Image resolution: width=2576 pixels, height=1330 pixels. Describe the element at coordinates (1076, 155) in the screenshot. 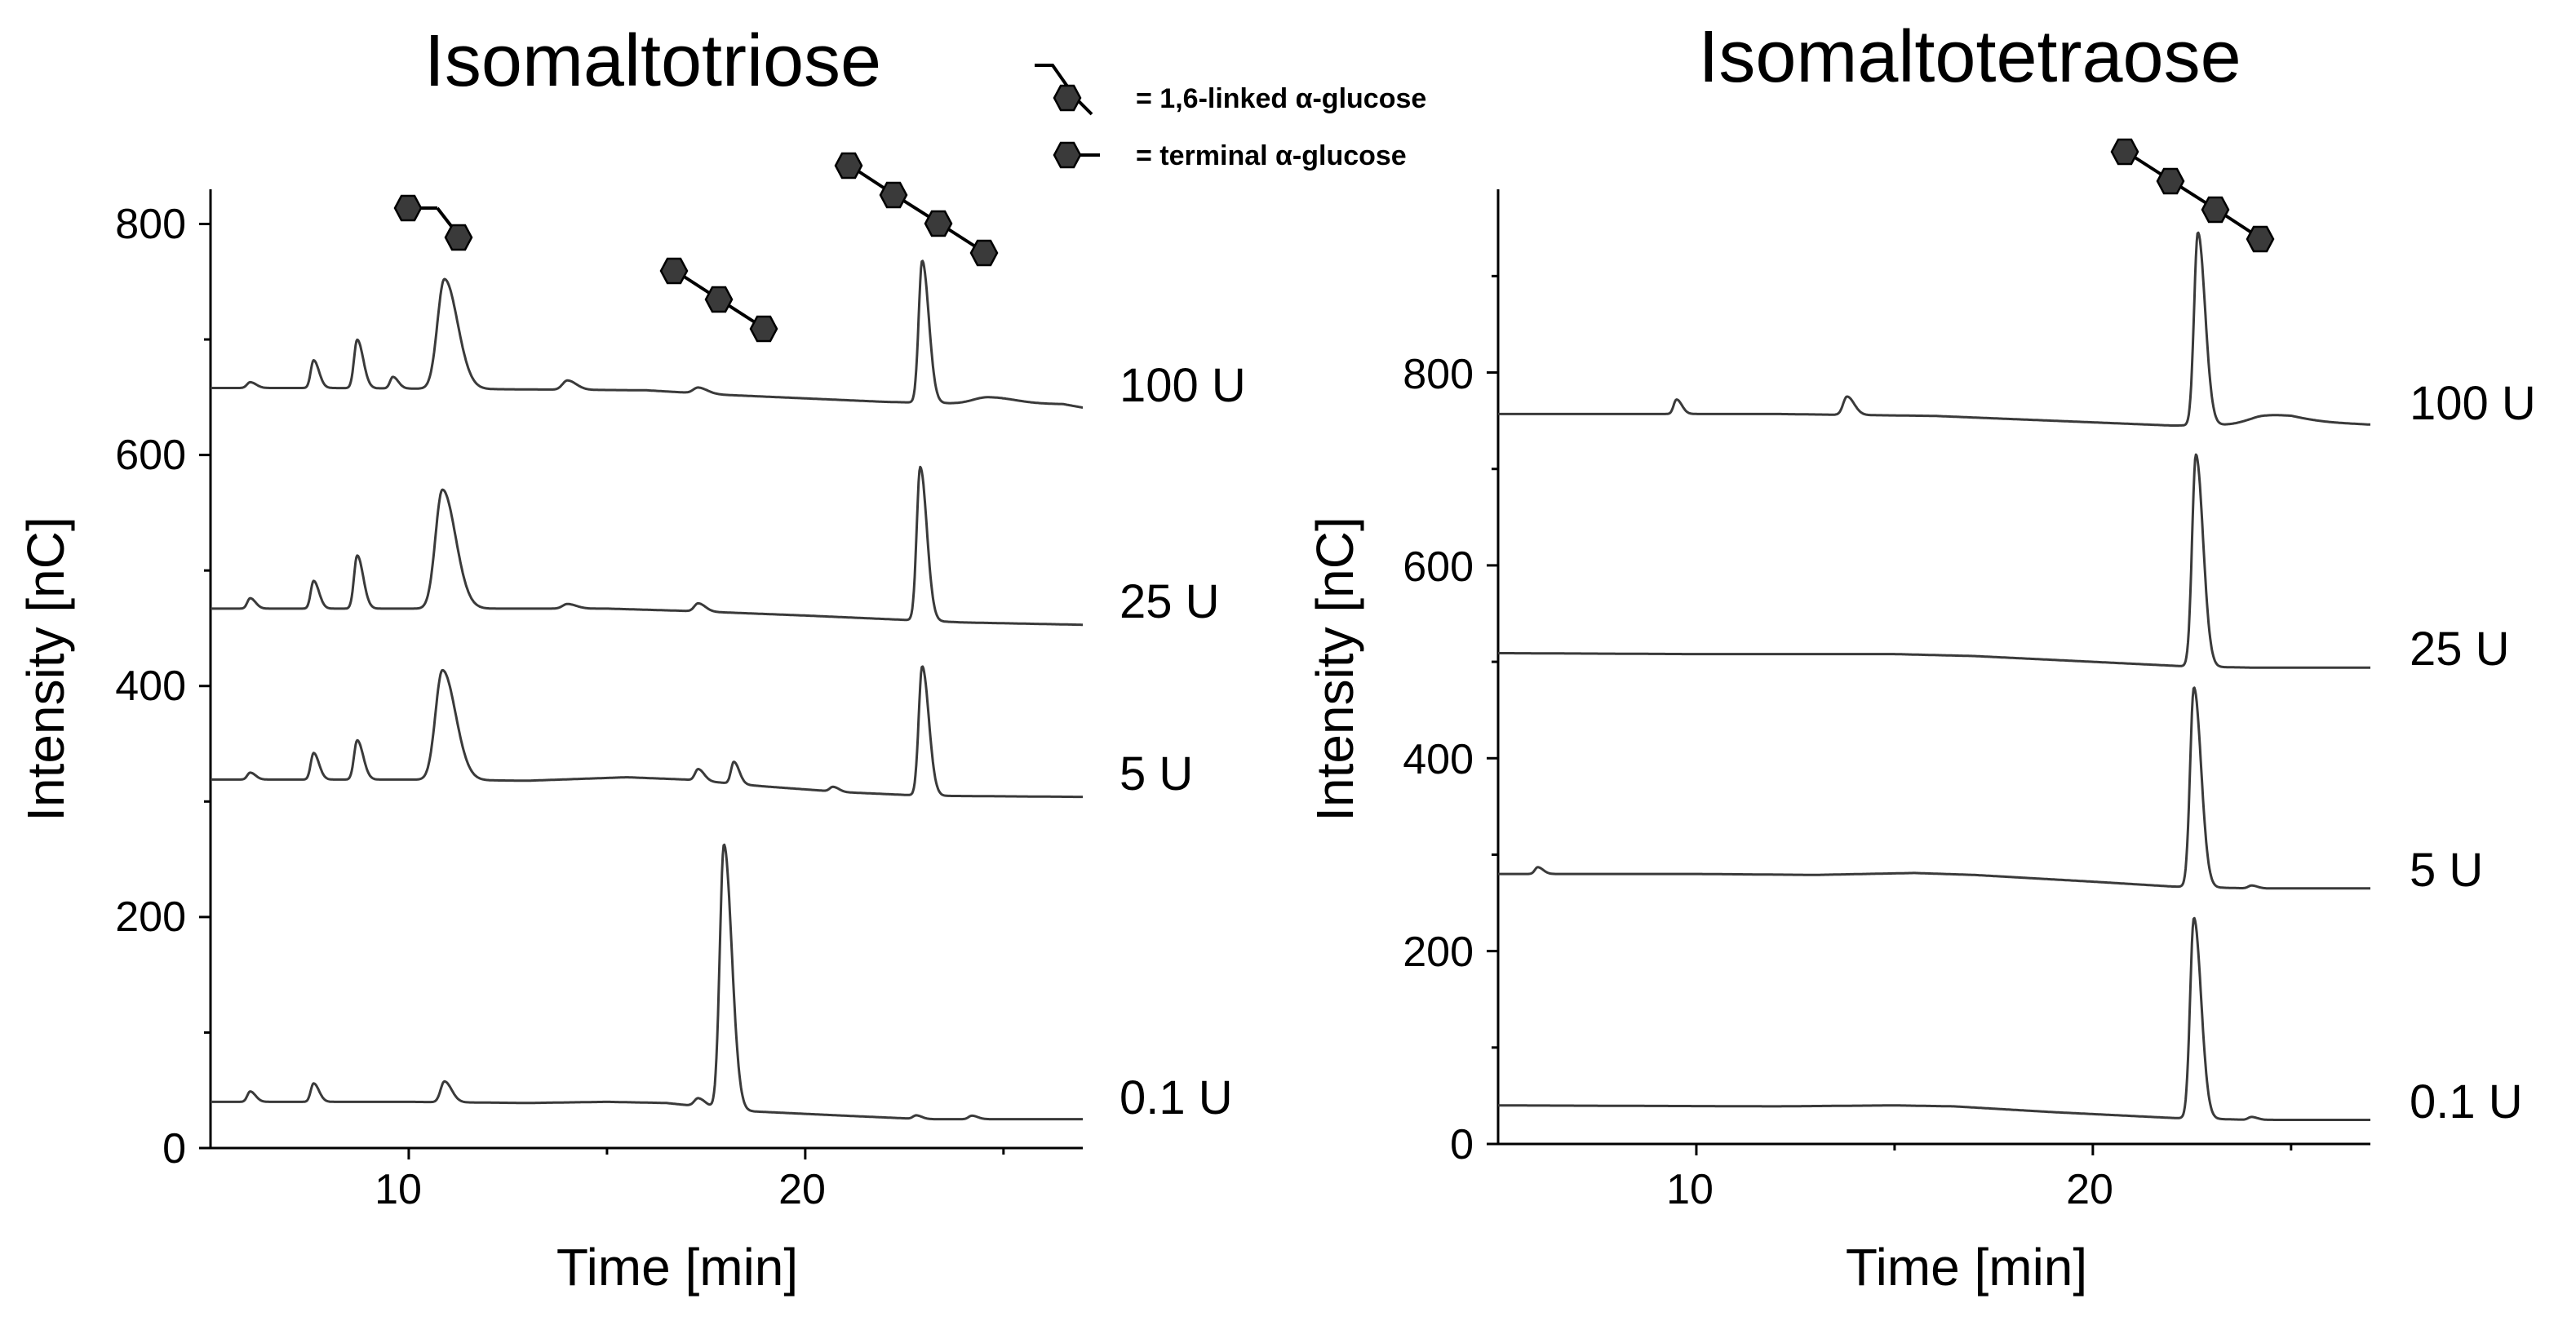

I see `terminal-glucose-legend-icon` at that location.